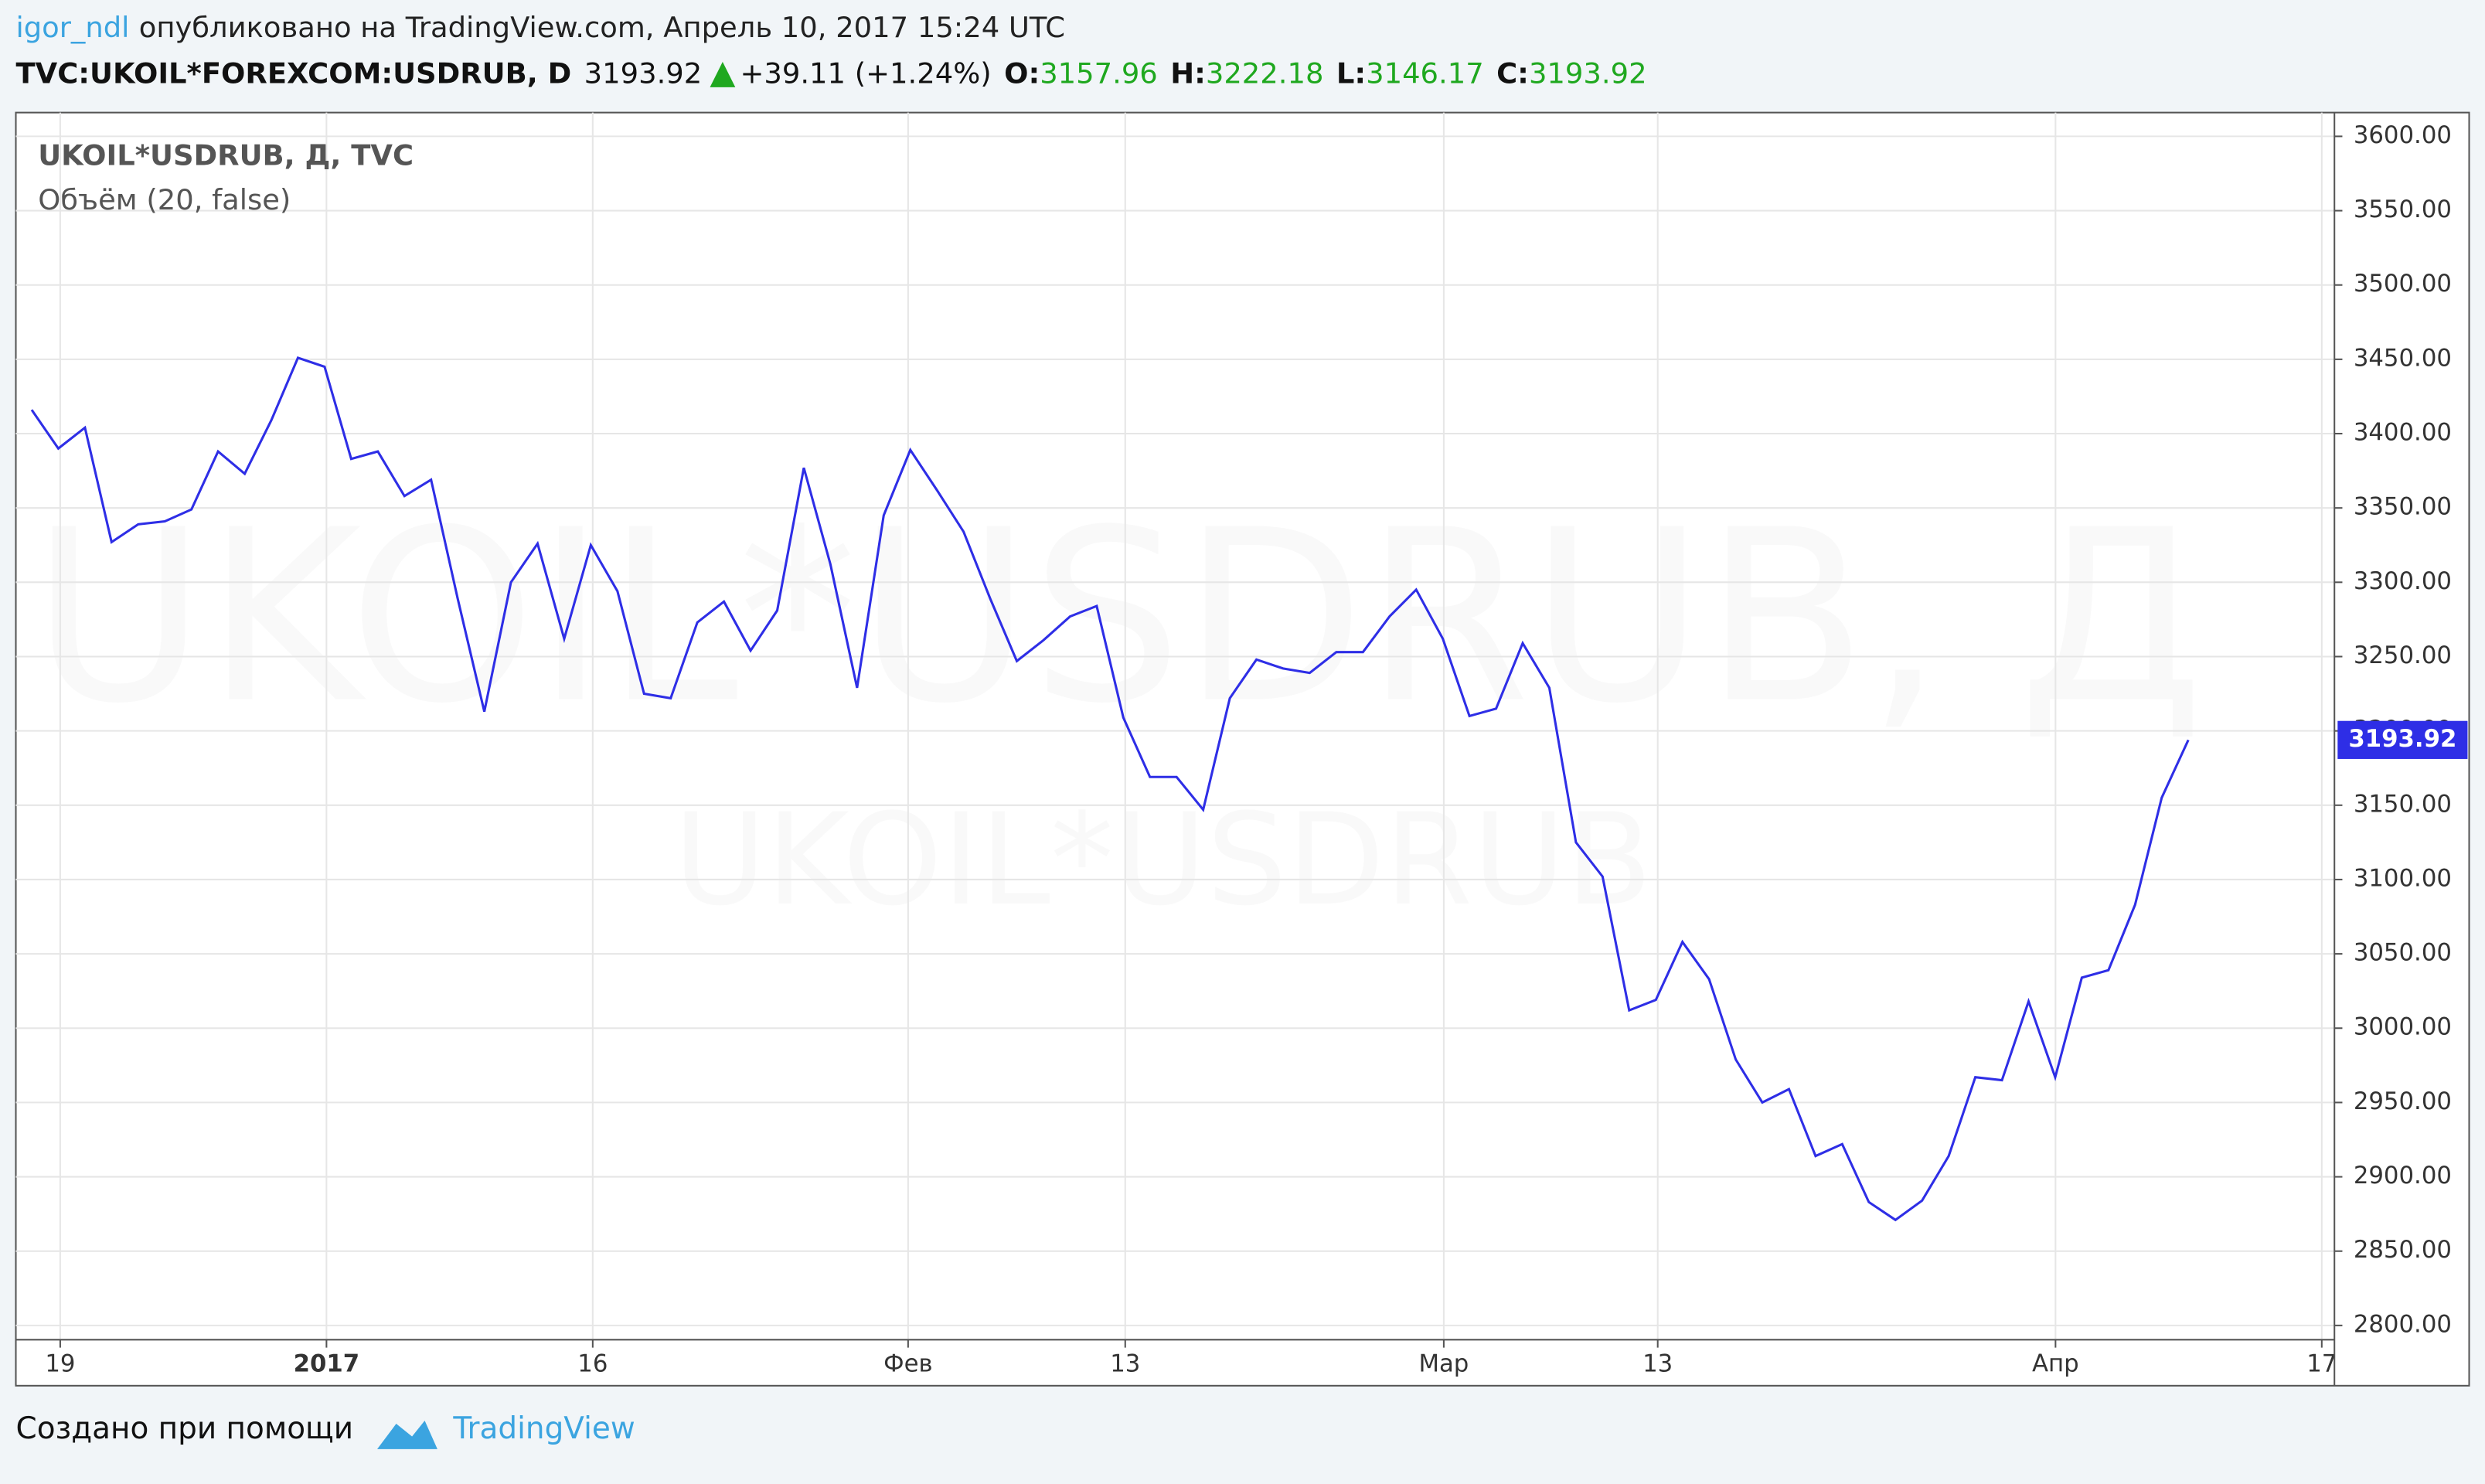 The image size is (2485, 1484). Describe the element at coordinates (1265, 73) in the screenshot. I see `h: 3222.18` at that location.